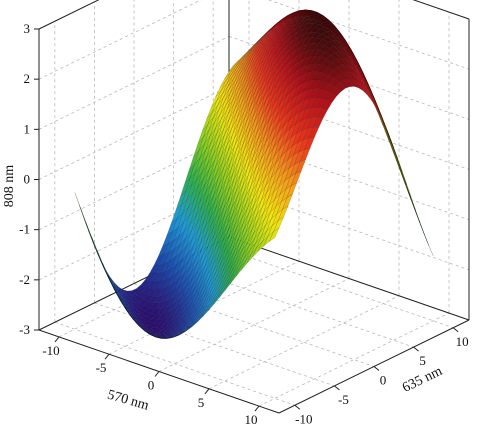 This screenshot has width=479, height=424. I want to click on x-tick-label: 10, so click(251, 418).